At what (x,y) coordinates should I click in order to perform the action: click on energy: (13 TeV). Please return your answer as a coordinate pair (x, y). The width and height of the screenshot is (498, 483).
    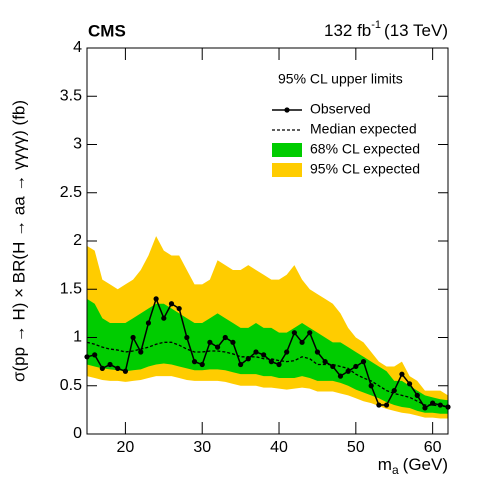
    Looking at the image, I should click on (416, 30).